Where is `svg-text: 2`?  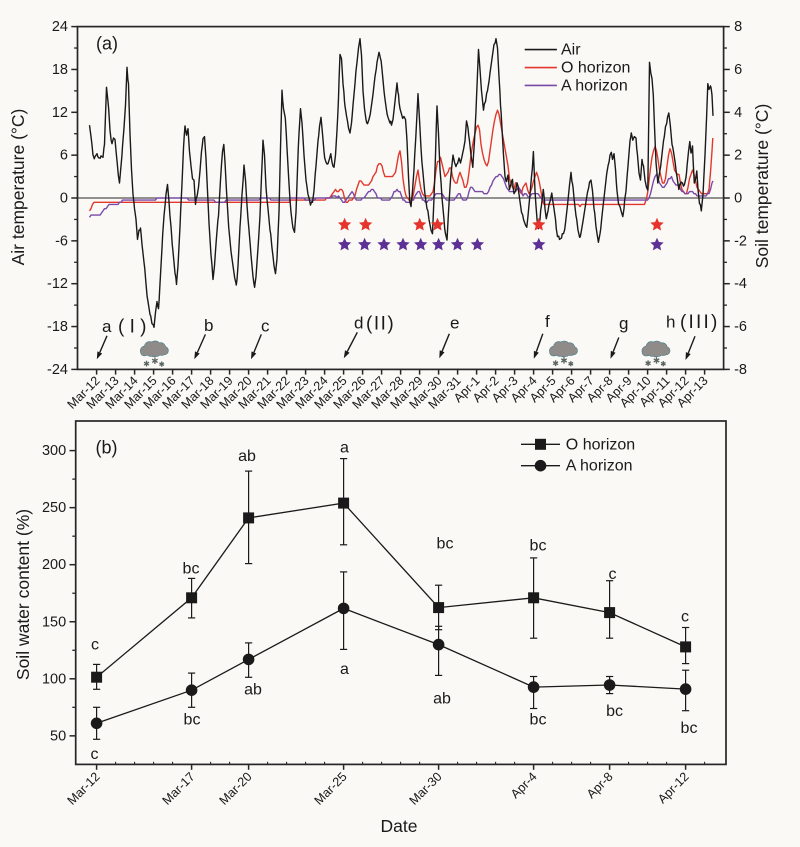 svg-text: 2 is located at coordinates (738, 156).